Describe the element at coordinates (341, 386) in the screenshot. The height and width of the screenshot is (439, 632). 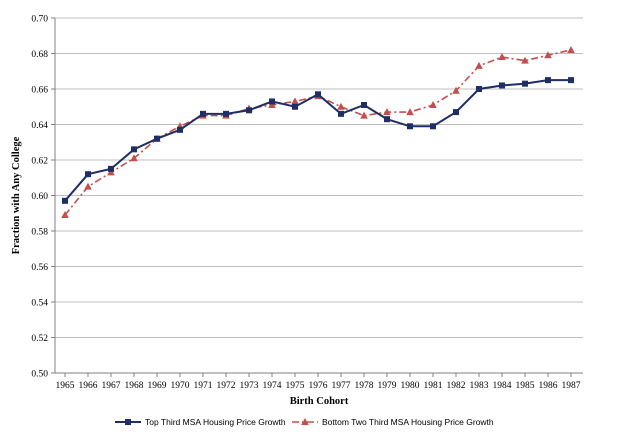
I see `x-tick-label: 1977` at that location.